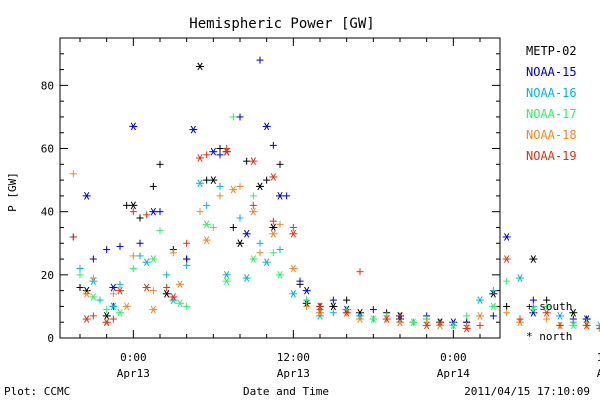  Describe the element at coordinates (133, 357) in the screenshot. I see `x-tick-time-label: 0:00` at that location.